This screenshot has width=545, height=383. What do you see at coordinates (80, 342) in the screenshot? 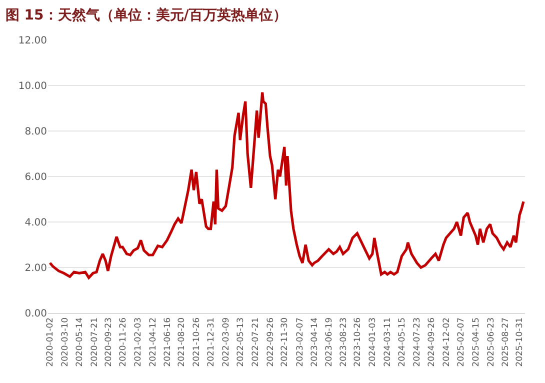
I see `x-tick-label: 2020-05-14` at bounding box center [80, 342].